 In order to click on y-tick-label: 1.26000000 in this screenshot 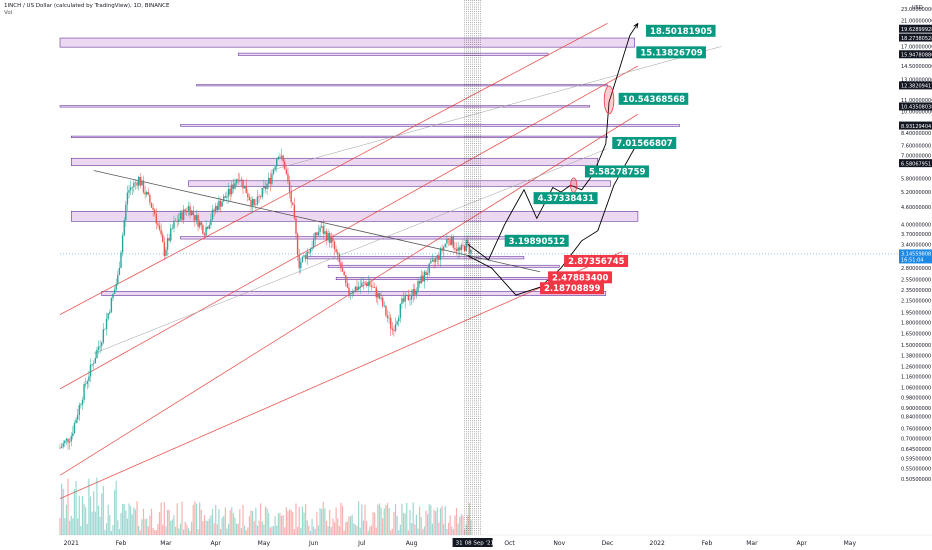, I will do `click(916, 367)`.